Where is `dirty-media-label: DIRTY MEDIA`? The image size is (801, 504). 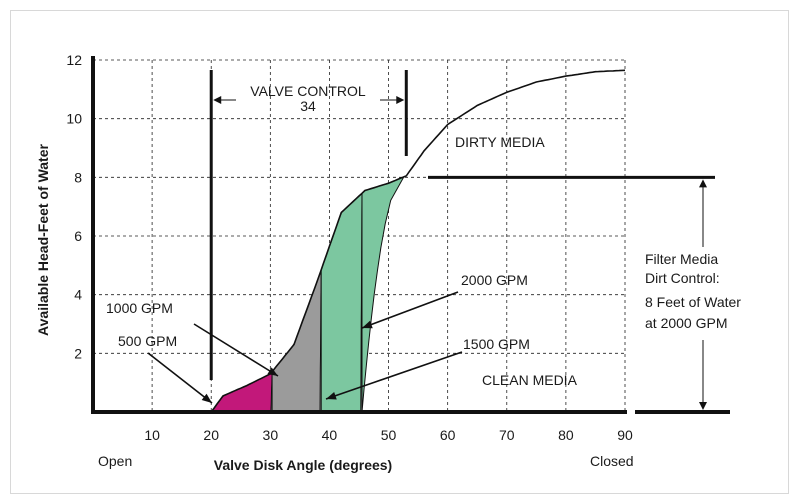
dirty-media-label: DIRTY MEDIA is located at coordinates (500, 142).